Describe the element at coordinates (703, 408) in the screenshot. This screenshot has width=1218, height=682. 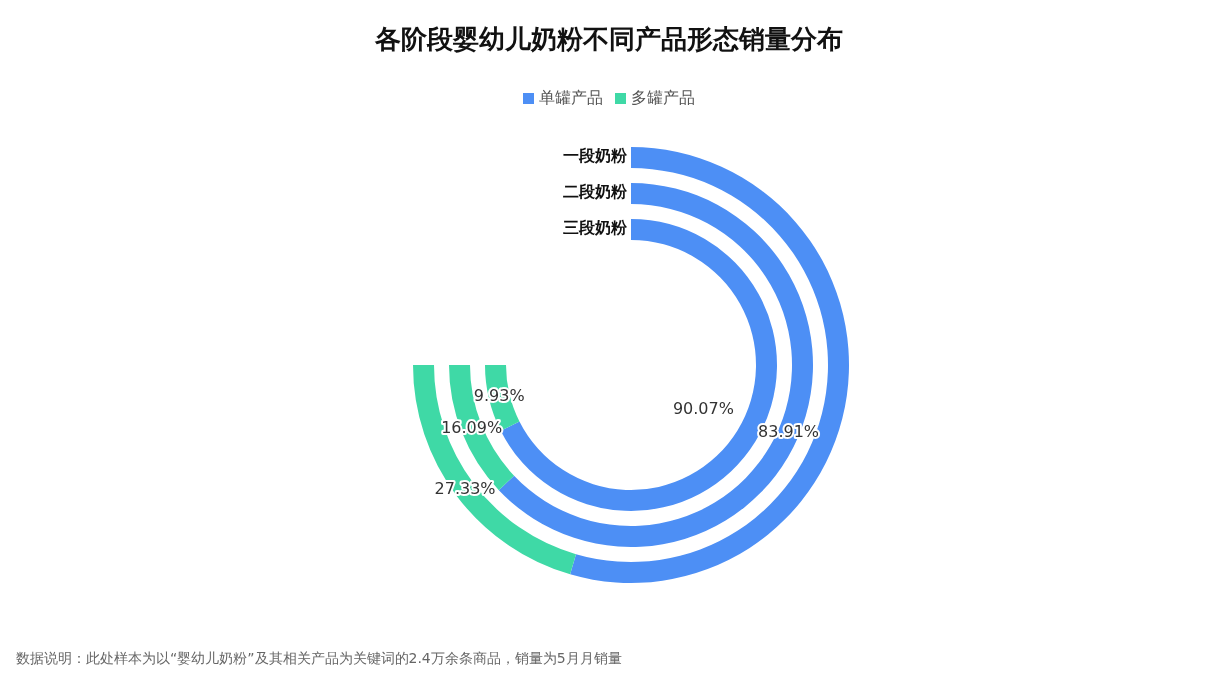
I see `data-label: 90.07%` at that location.